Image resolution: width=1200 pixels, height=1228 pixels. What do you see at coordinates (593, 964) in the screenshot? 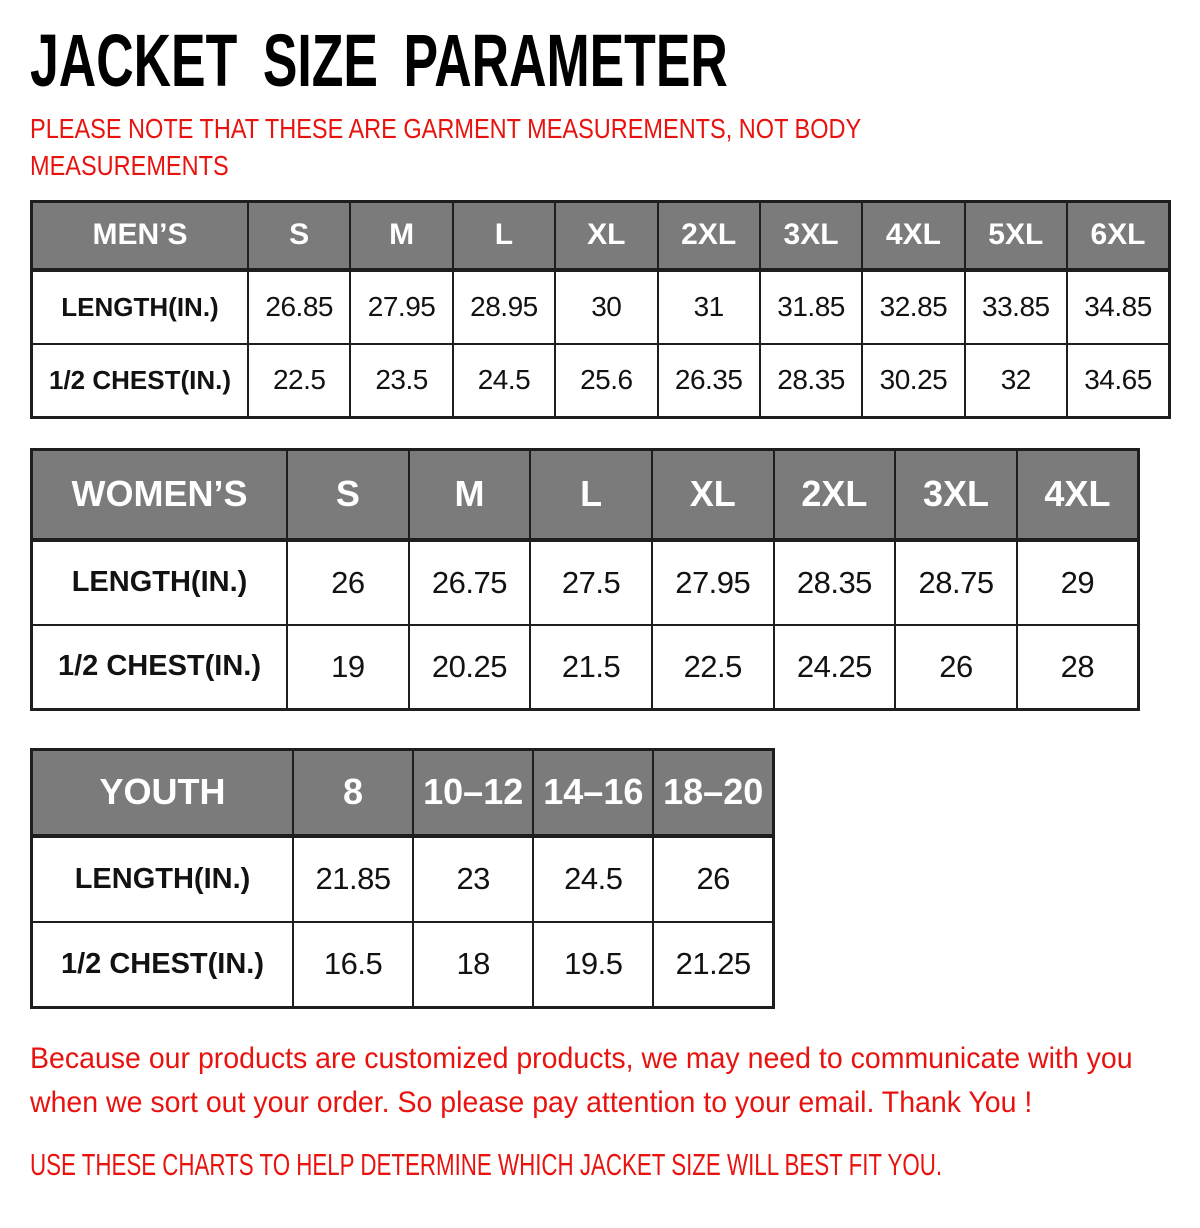
I see `size-value-cell: 19.5` at bounding box center [593, 964].